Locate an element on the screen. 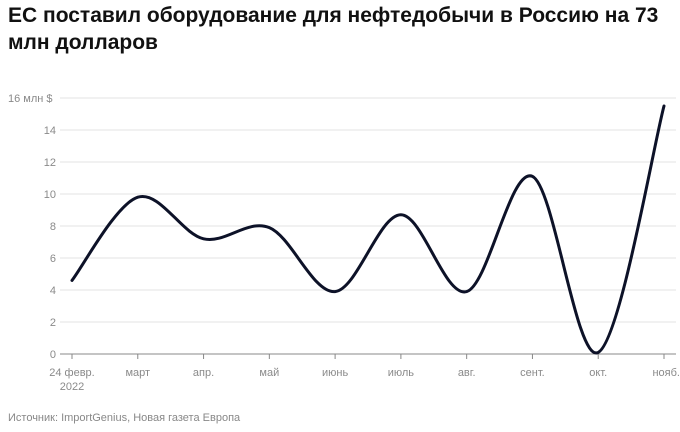 This screenshot has height=432, width=680. y-tick-label: 8 is located at coordinates (53, 227).